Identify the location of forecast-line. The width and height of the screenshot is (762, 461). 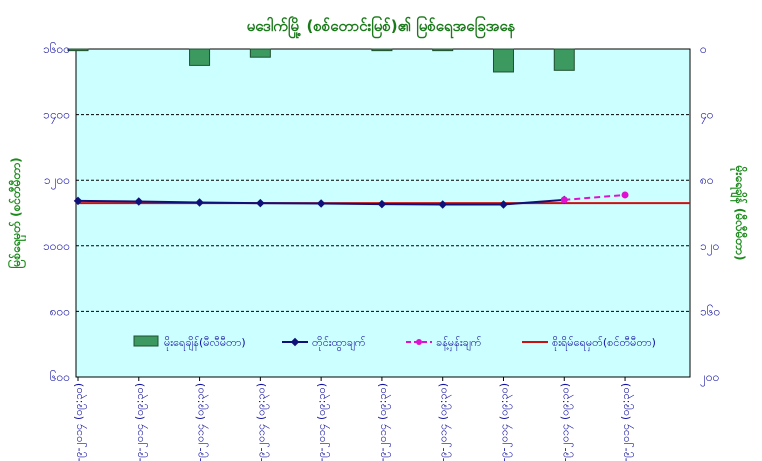
(595, 197).